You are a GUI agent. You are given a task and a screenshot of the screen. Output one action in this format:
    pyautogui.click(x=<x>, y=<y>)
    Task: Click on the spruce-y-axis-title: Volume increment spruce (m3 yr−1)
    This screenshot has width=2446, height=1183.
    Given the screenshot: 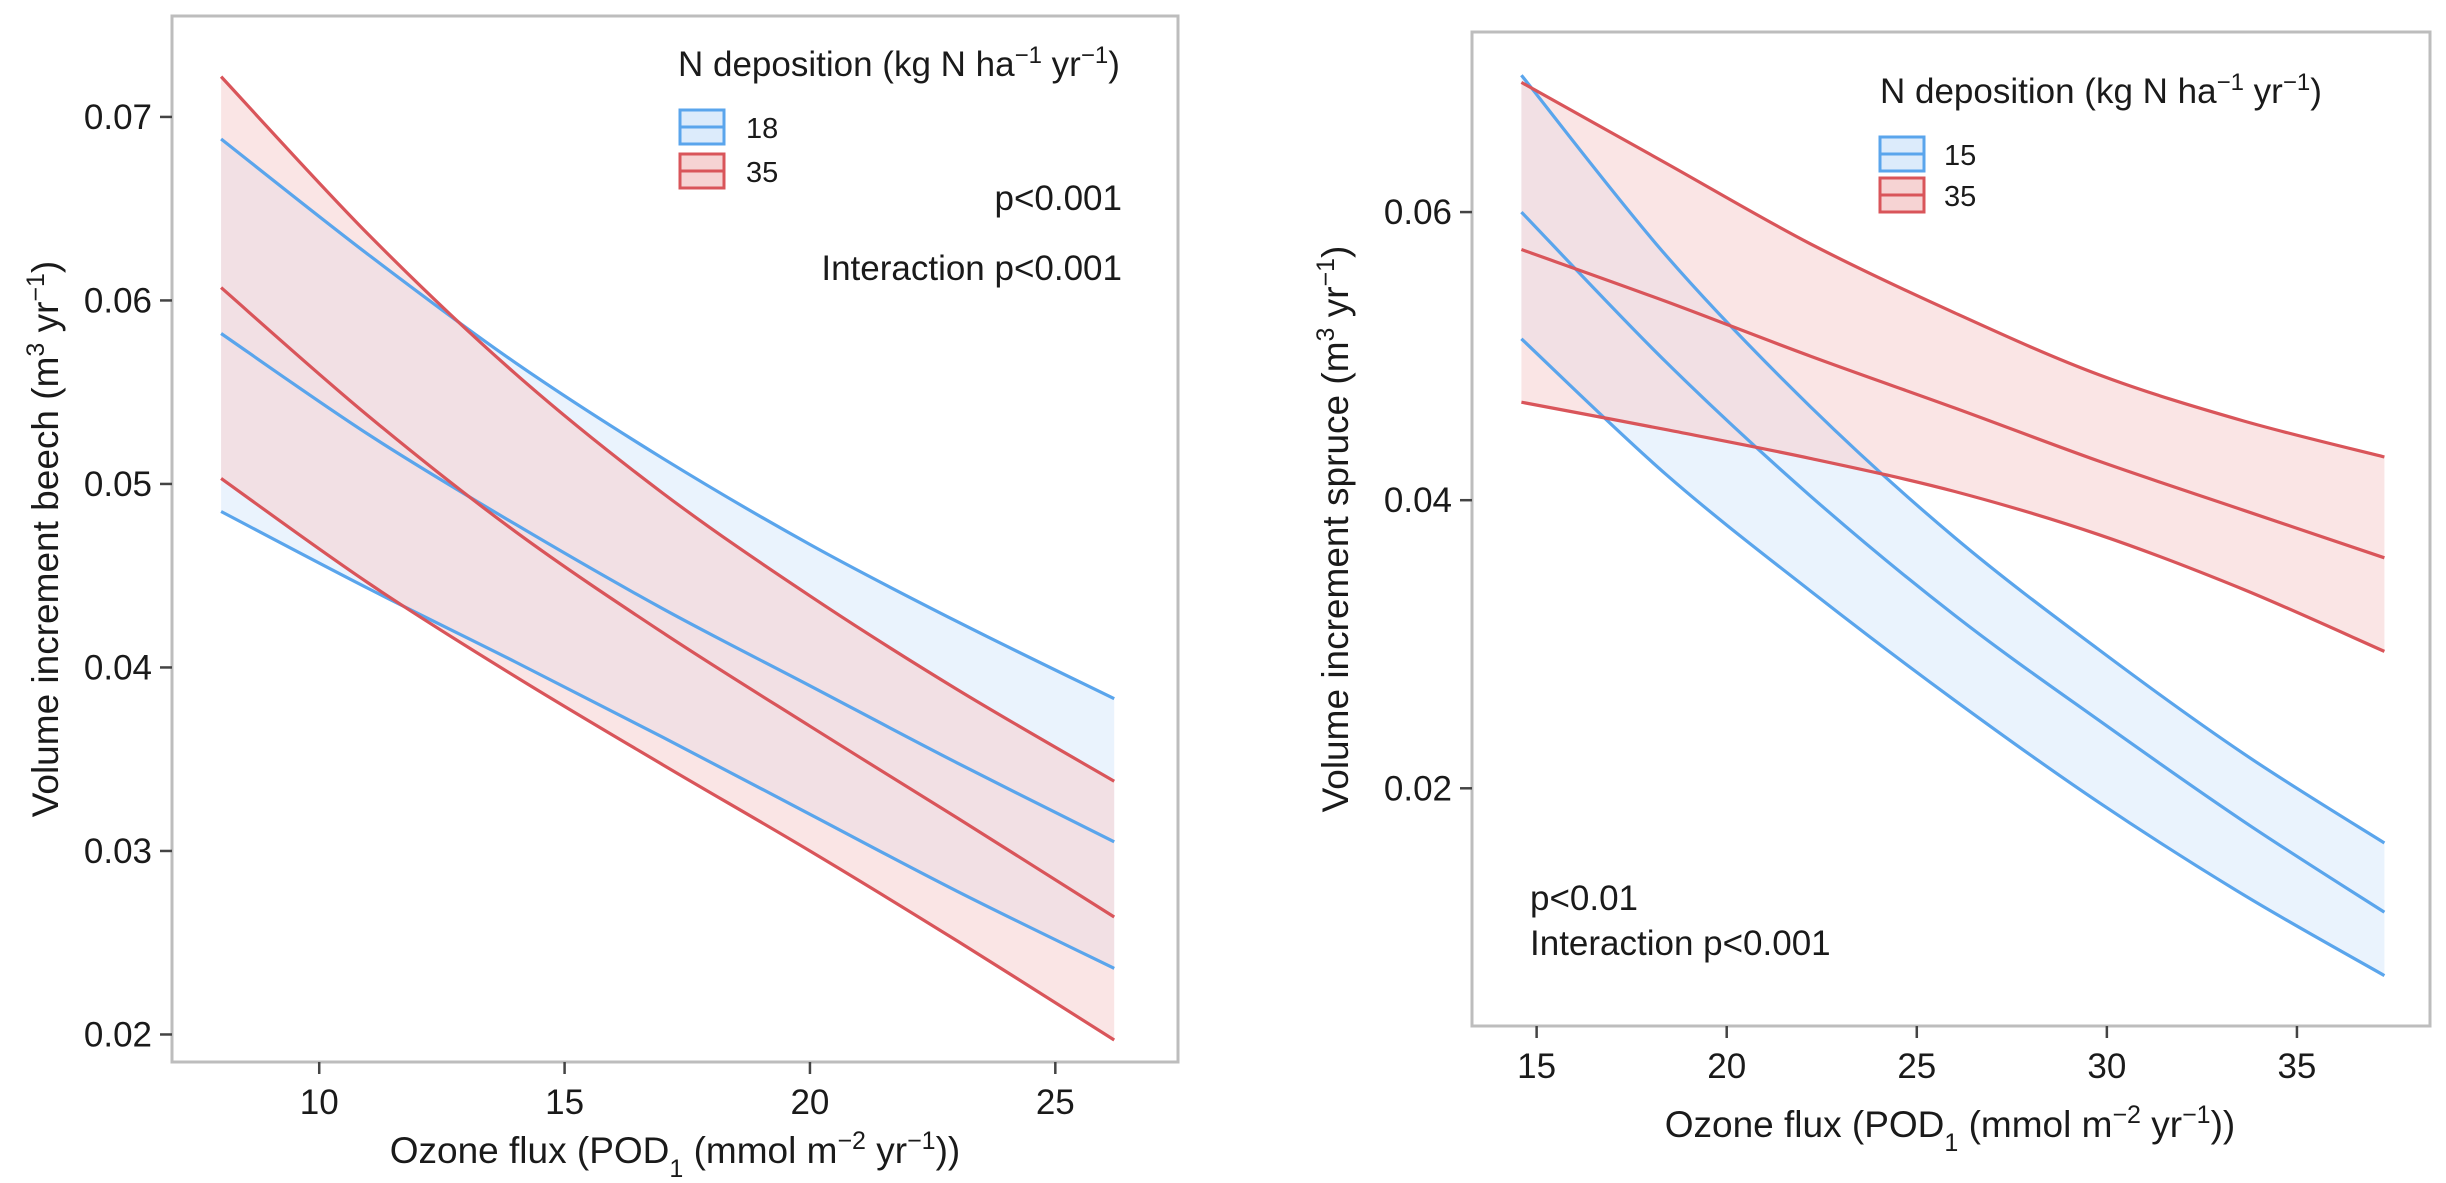 What is the action you would take?
    pyautogui.click(x=1334, y=529)
    